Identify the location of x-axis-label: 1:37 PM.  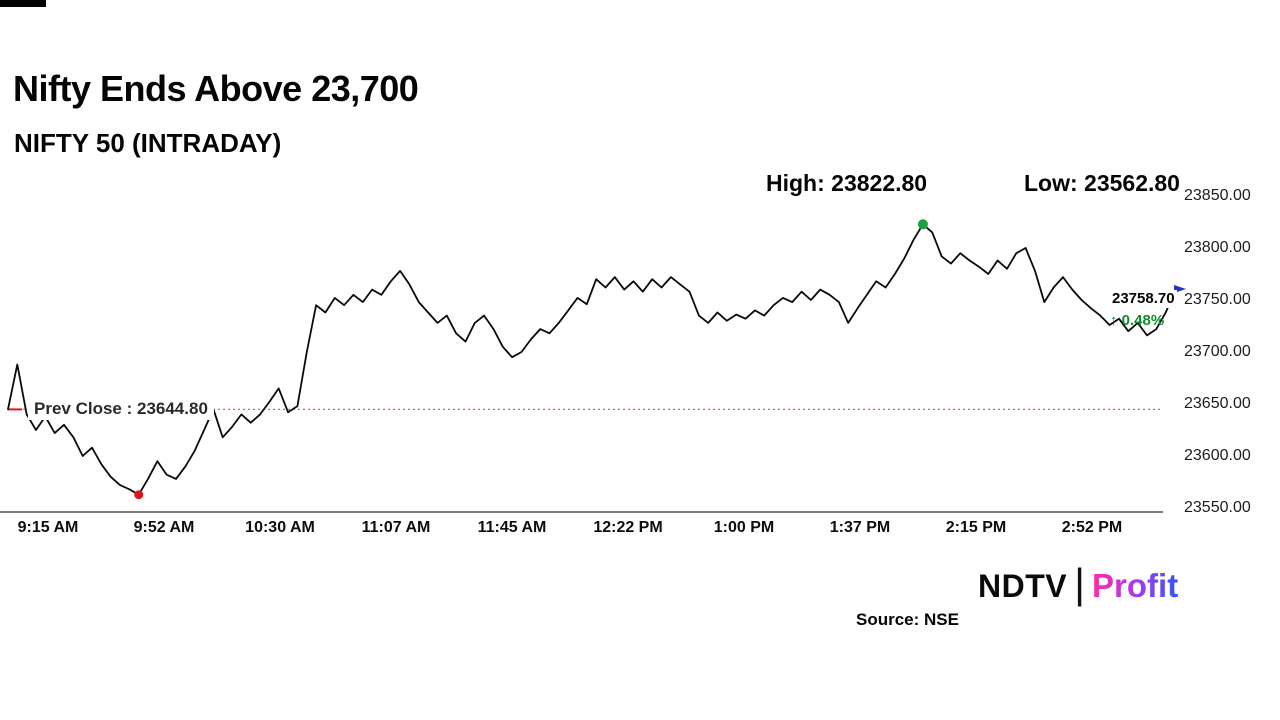
(860, 527).